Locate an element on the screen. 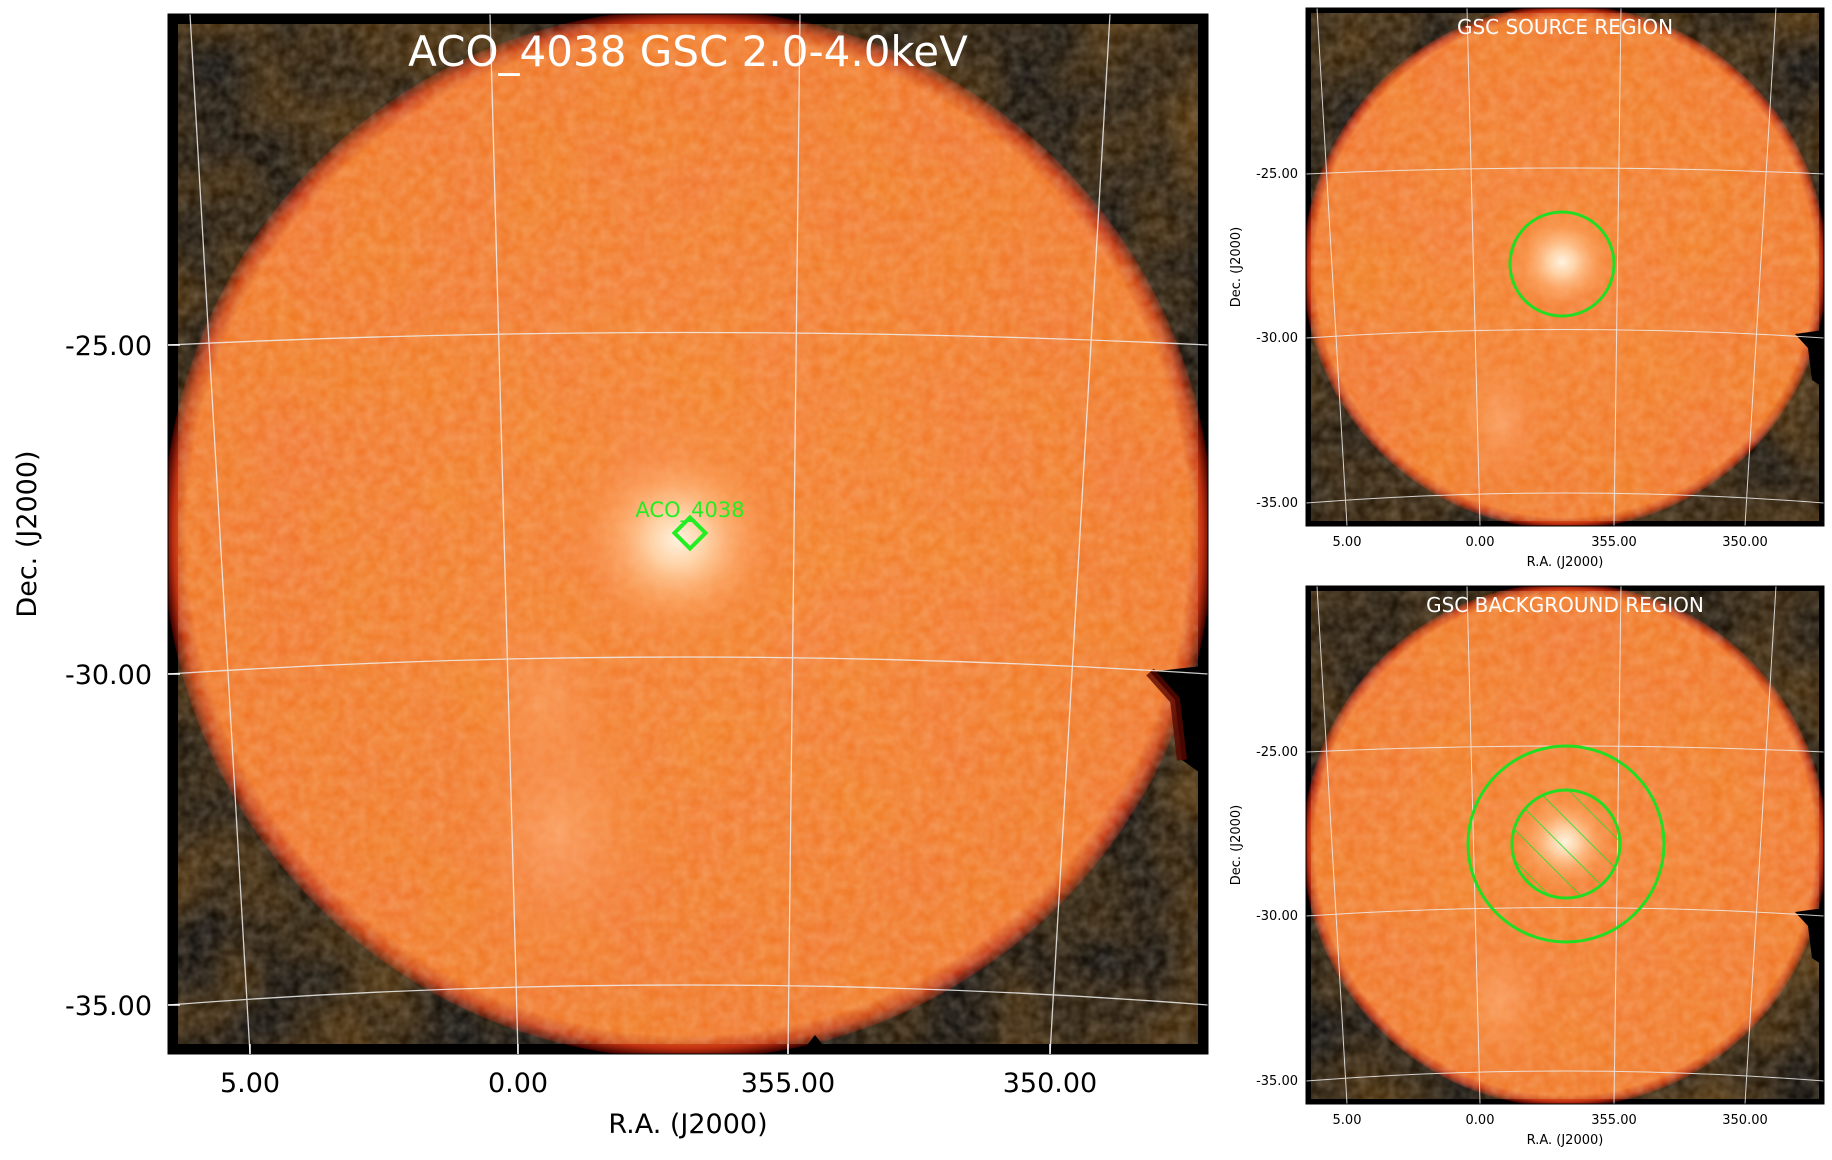  source-coordinate-grid is located at coordinates (1565, 267).